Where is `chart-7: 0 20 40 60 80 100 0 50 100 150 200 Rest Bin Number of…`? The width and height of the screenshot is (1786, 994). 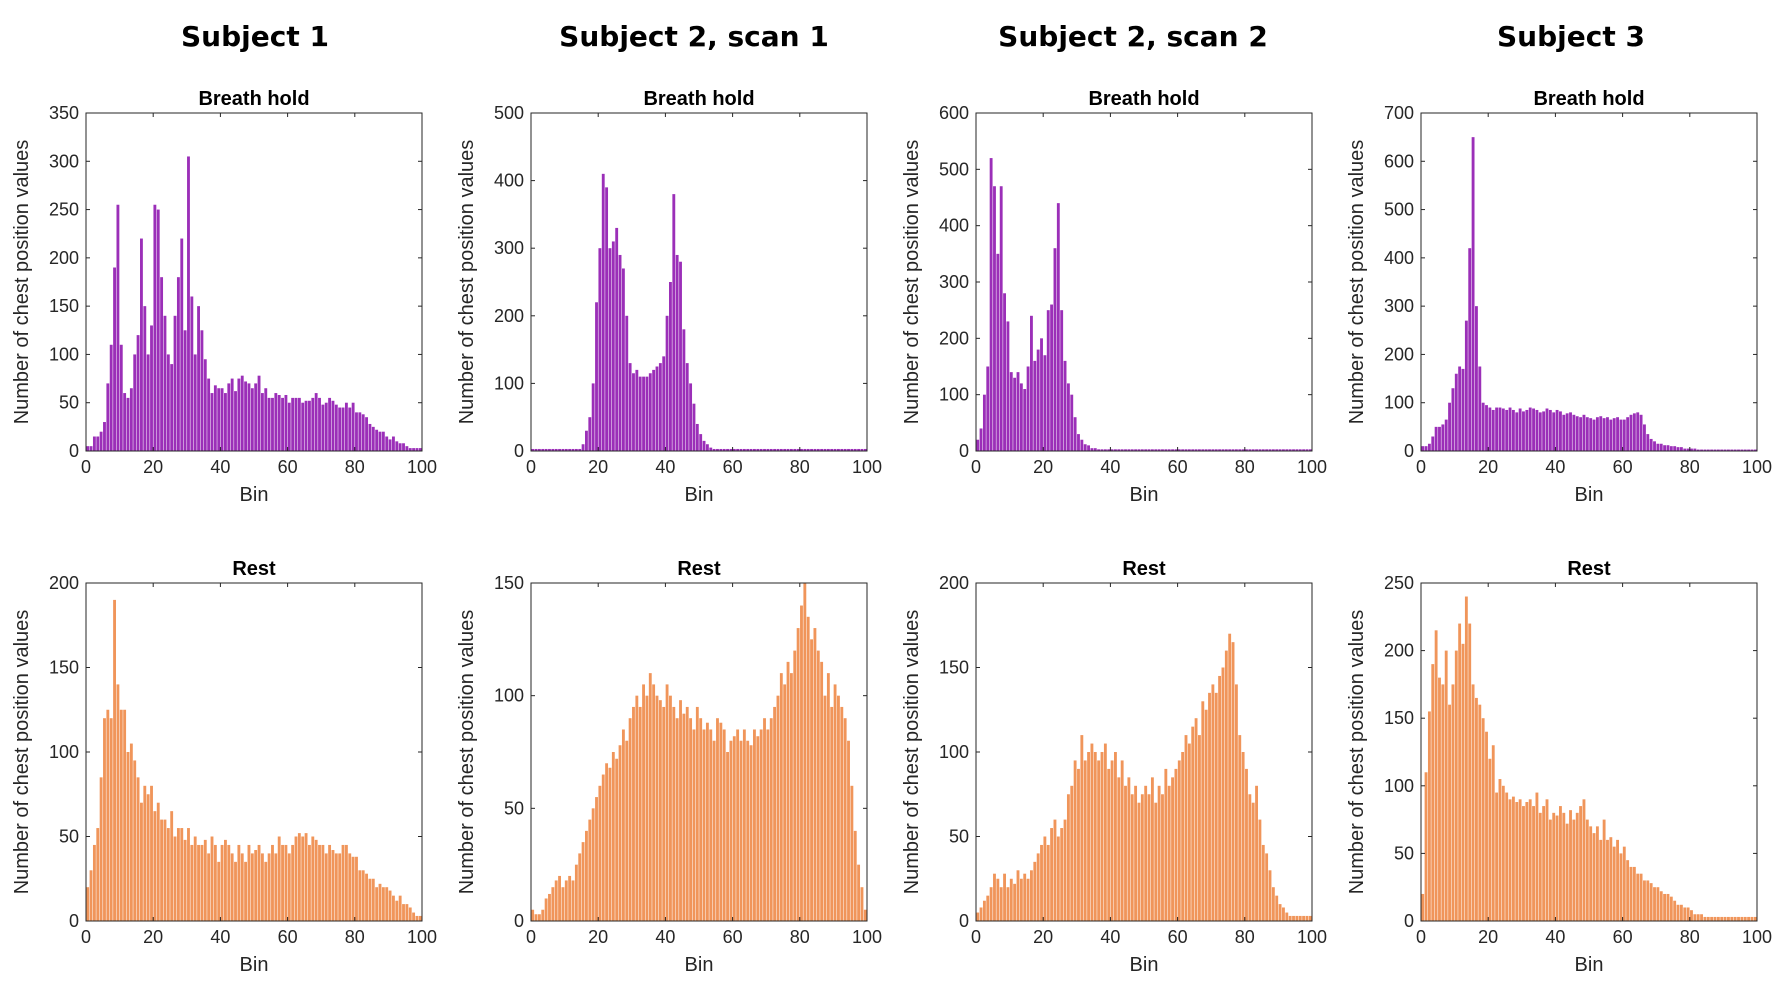 chart-7: 0 20 40 60 80 100 0 50 100 150 200 Rest Bin Number of… is located at coordinates (1114, 767).